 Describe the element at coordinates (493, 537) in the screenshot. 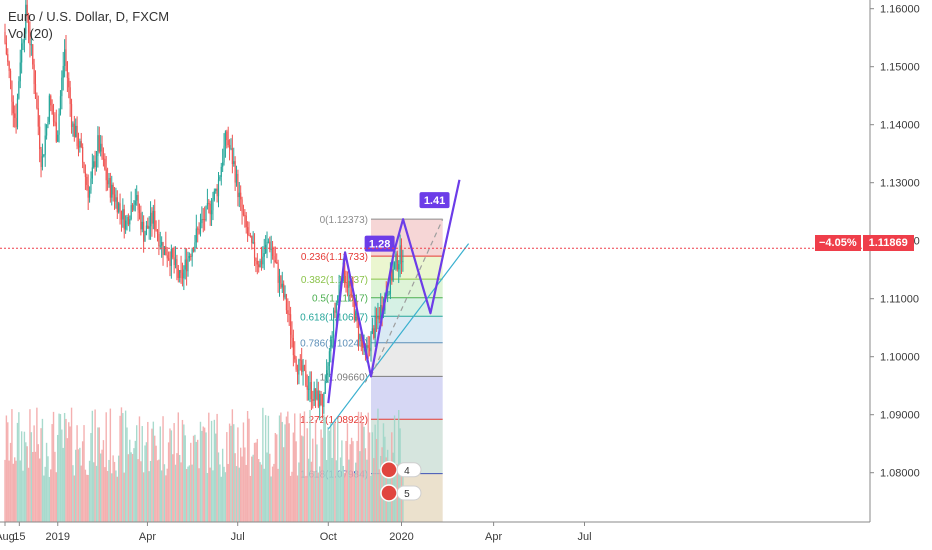

I see `x-tick-label: Apr` at that location.